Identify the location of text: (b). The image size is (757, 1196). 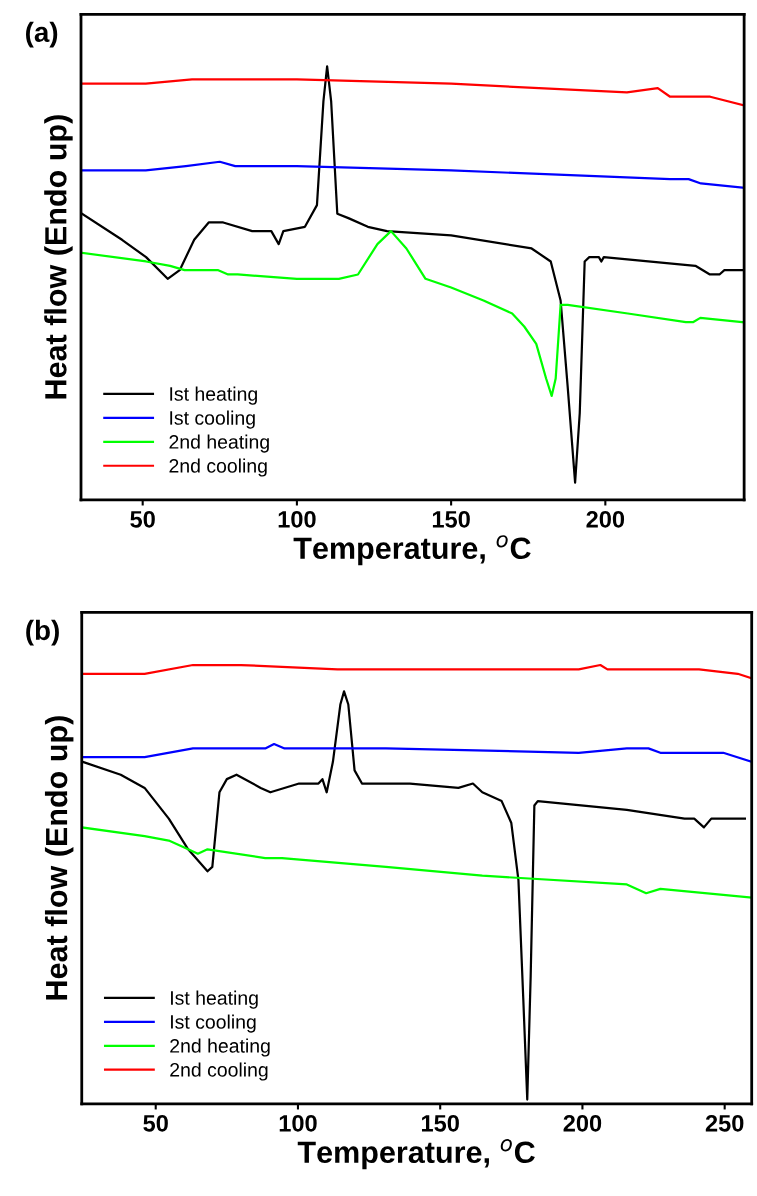
(42, 632).